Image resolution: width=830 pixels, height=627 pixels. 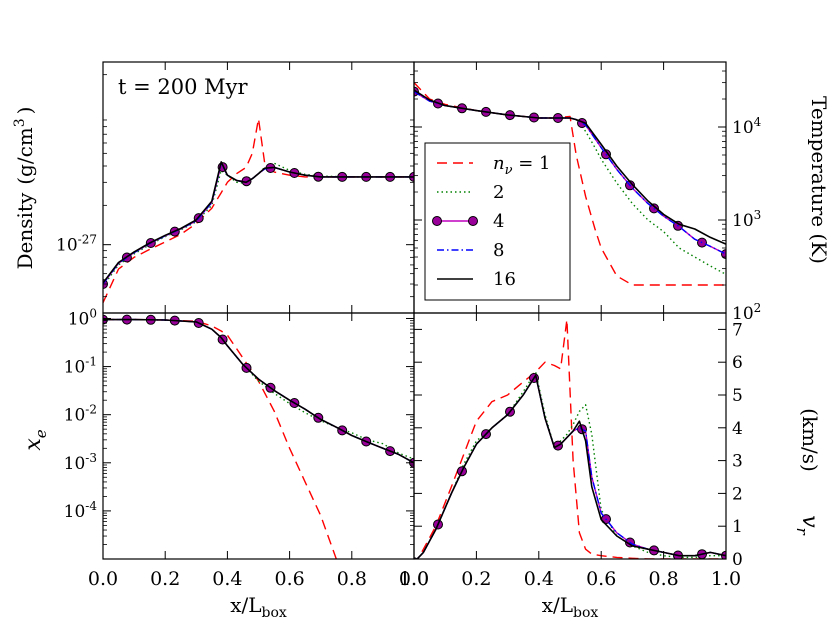 What do you see at coordinates (82, 317) in the screenshot?
I see `bottom-left-ytick-label: 10⁰` at bounding box center [82, 317].